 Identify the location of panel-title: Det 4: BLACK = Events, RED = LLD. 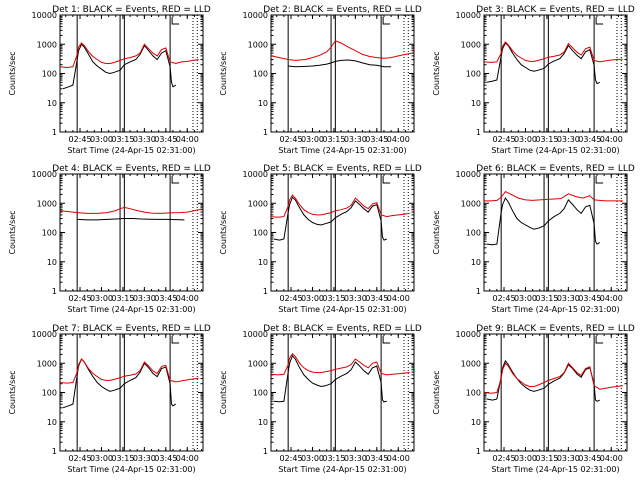
(131, 169).